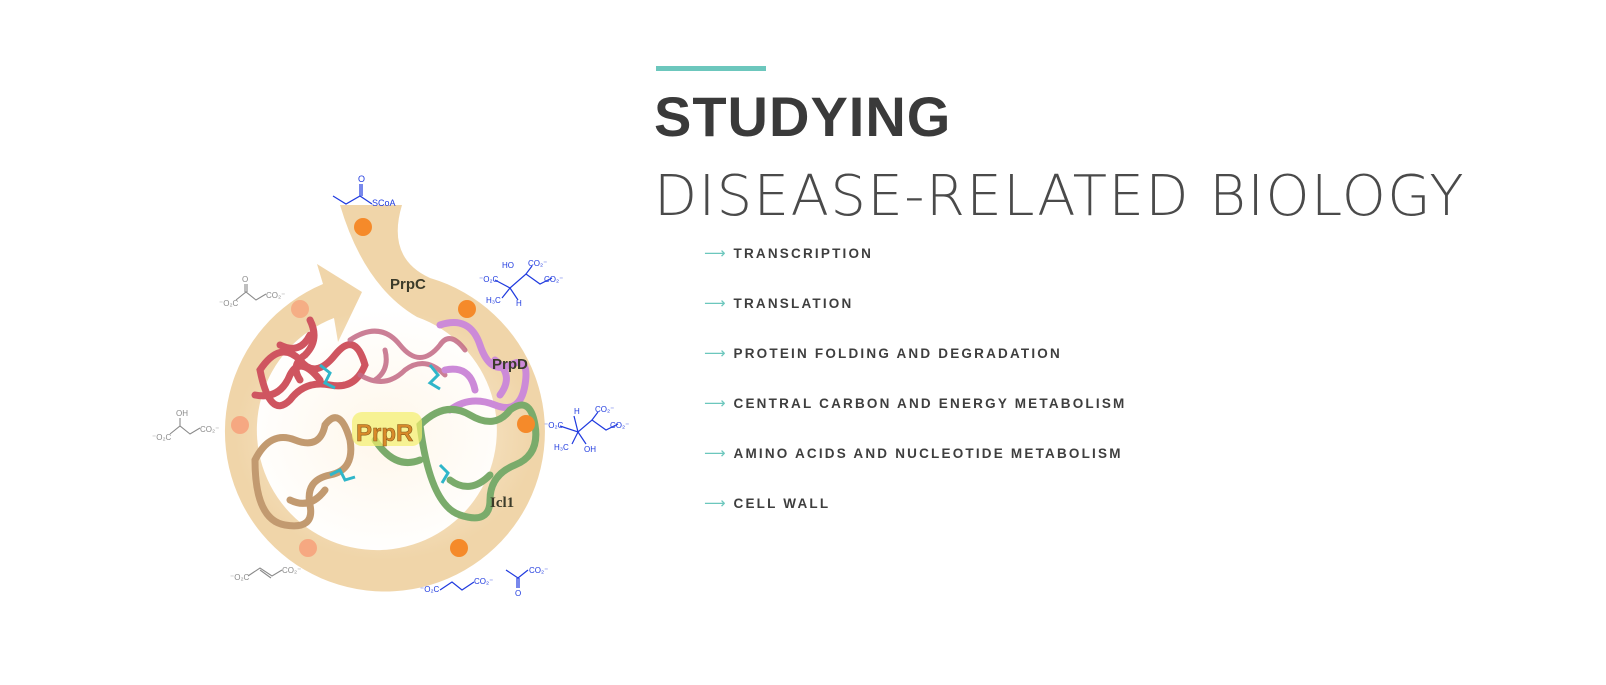  What do you see at coordinates (493, 300) in the screenshot?
I see `methylcitrate-h3c: H₃C` at bounding box center [493, 300].